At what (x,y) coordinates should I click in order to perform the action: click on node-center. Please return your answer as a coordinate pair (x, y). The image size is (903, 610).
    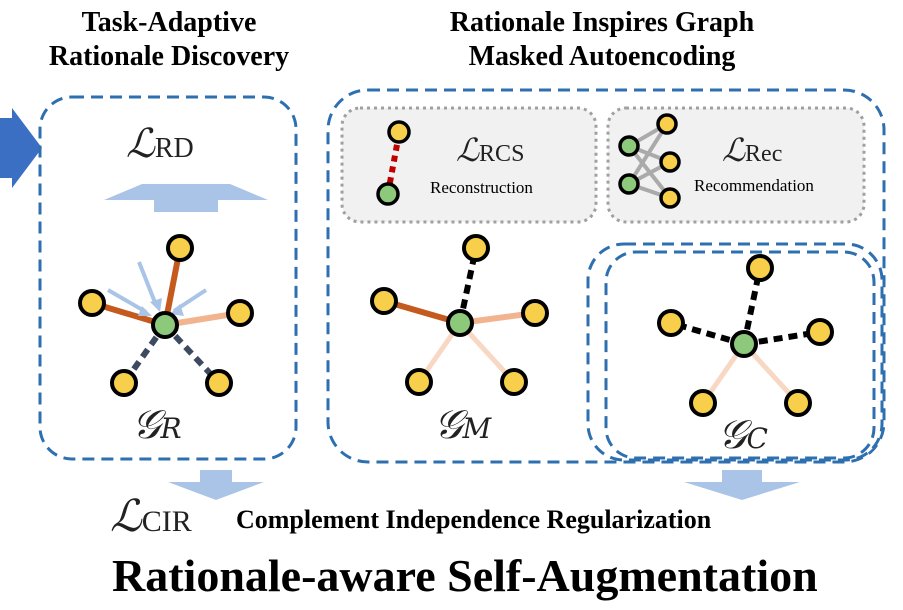
    Looking at the image, I should click on (388, 194).